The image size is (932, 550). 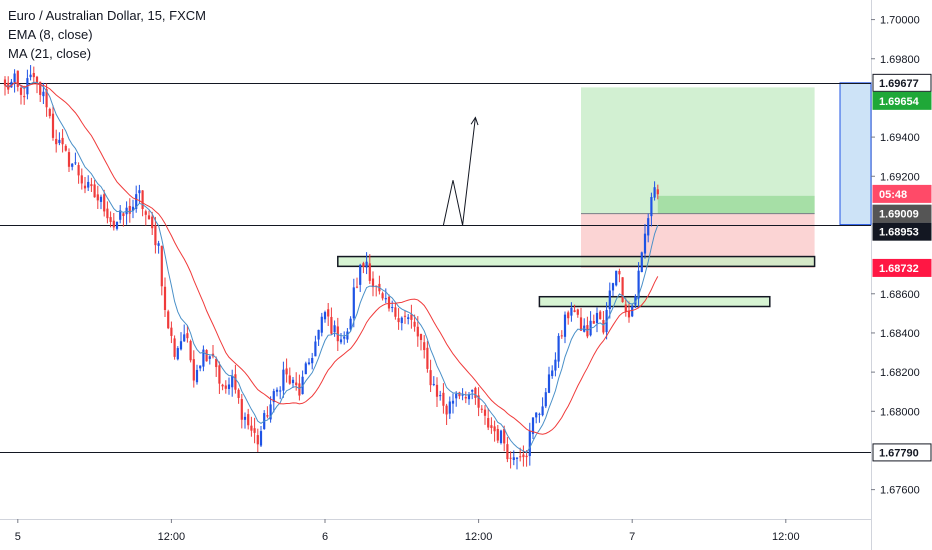 I want to click on symbol-title: Euro / Australian Dollar, 15, FXCM, so click(x=107, y=15).